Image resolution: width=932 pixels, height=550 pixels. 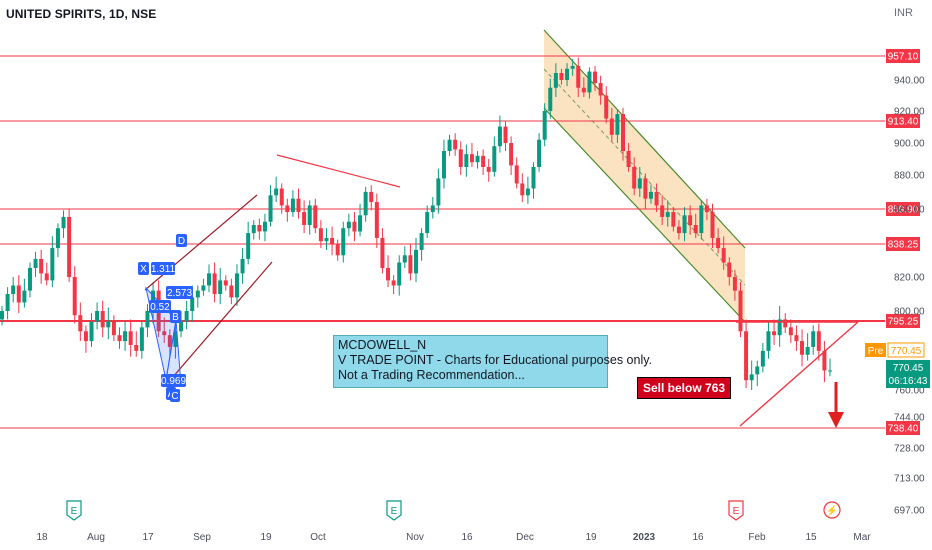 I want to click on price-tick-label: 760.00, so click(x=909, y=391).